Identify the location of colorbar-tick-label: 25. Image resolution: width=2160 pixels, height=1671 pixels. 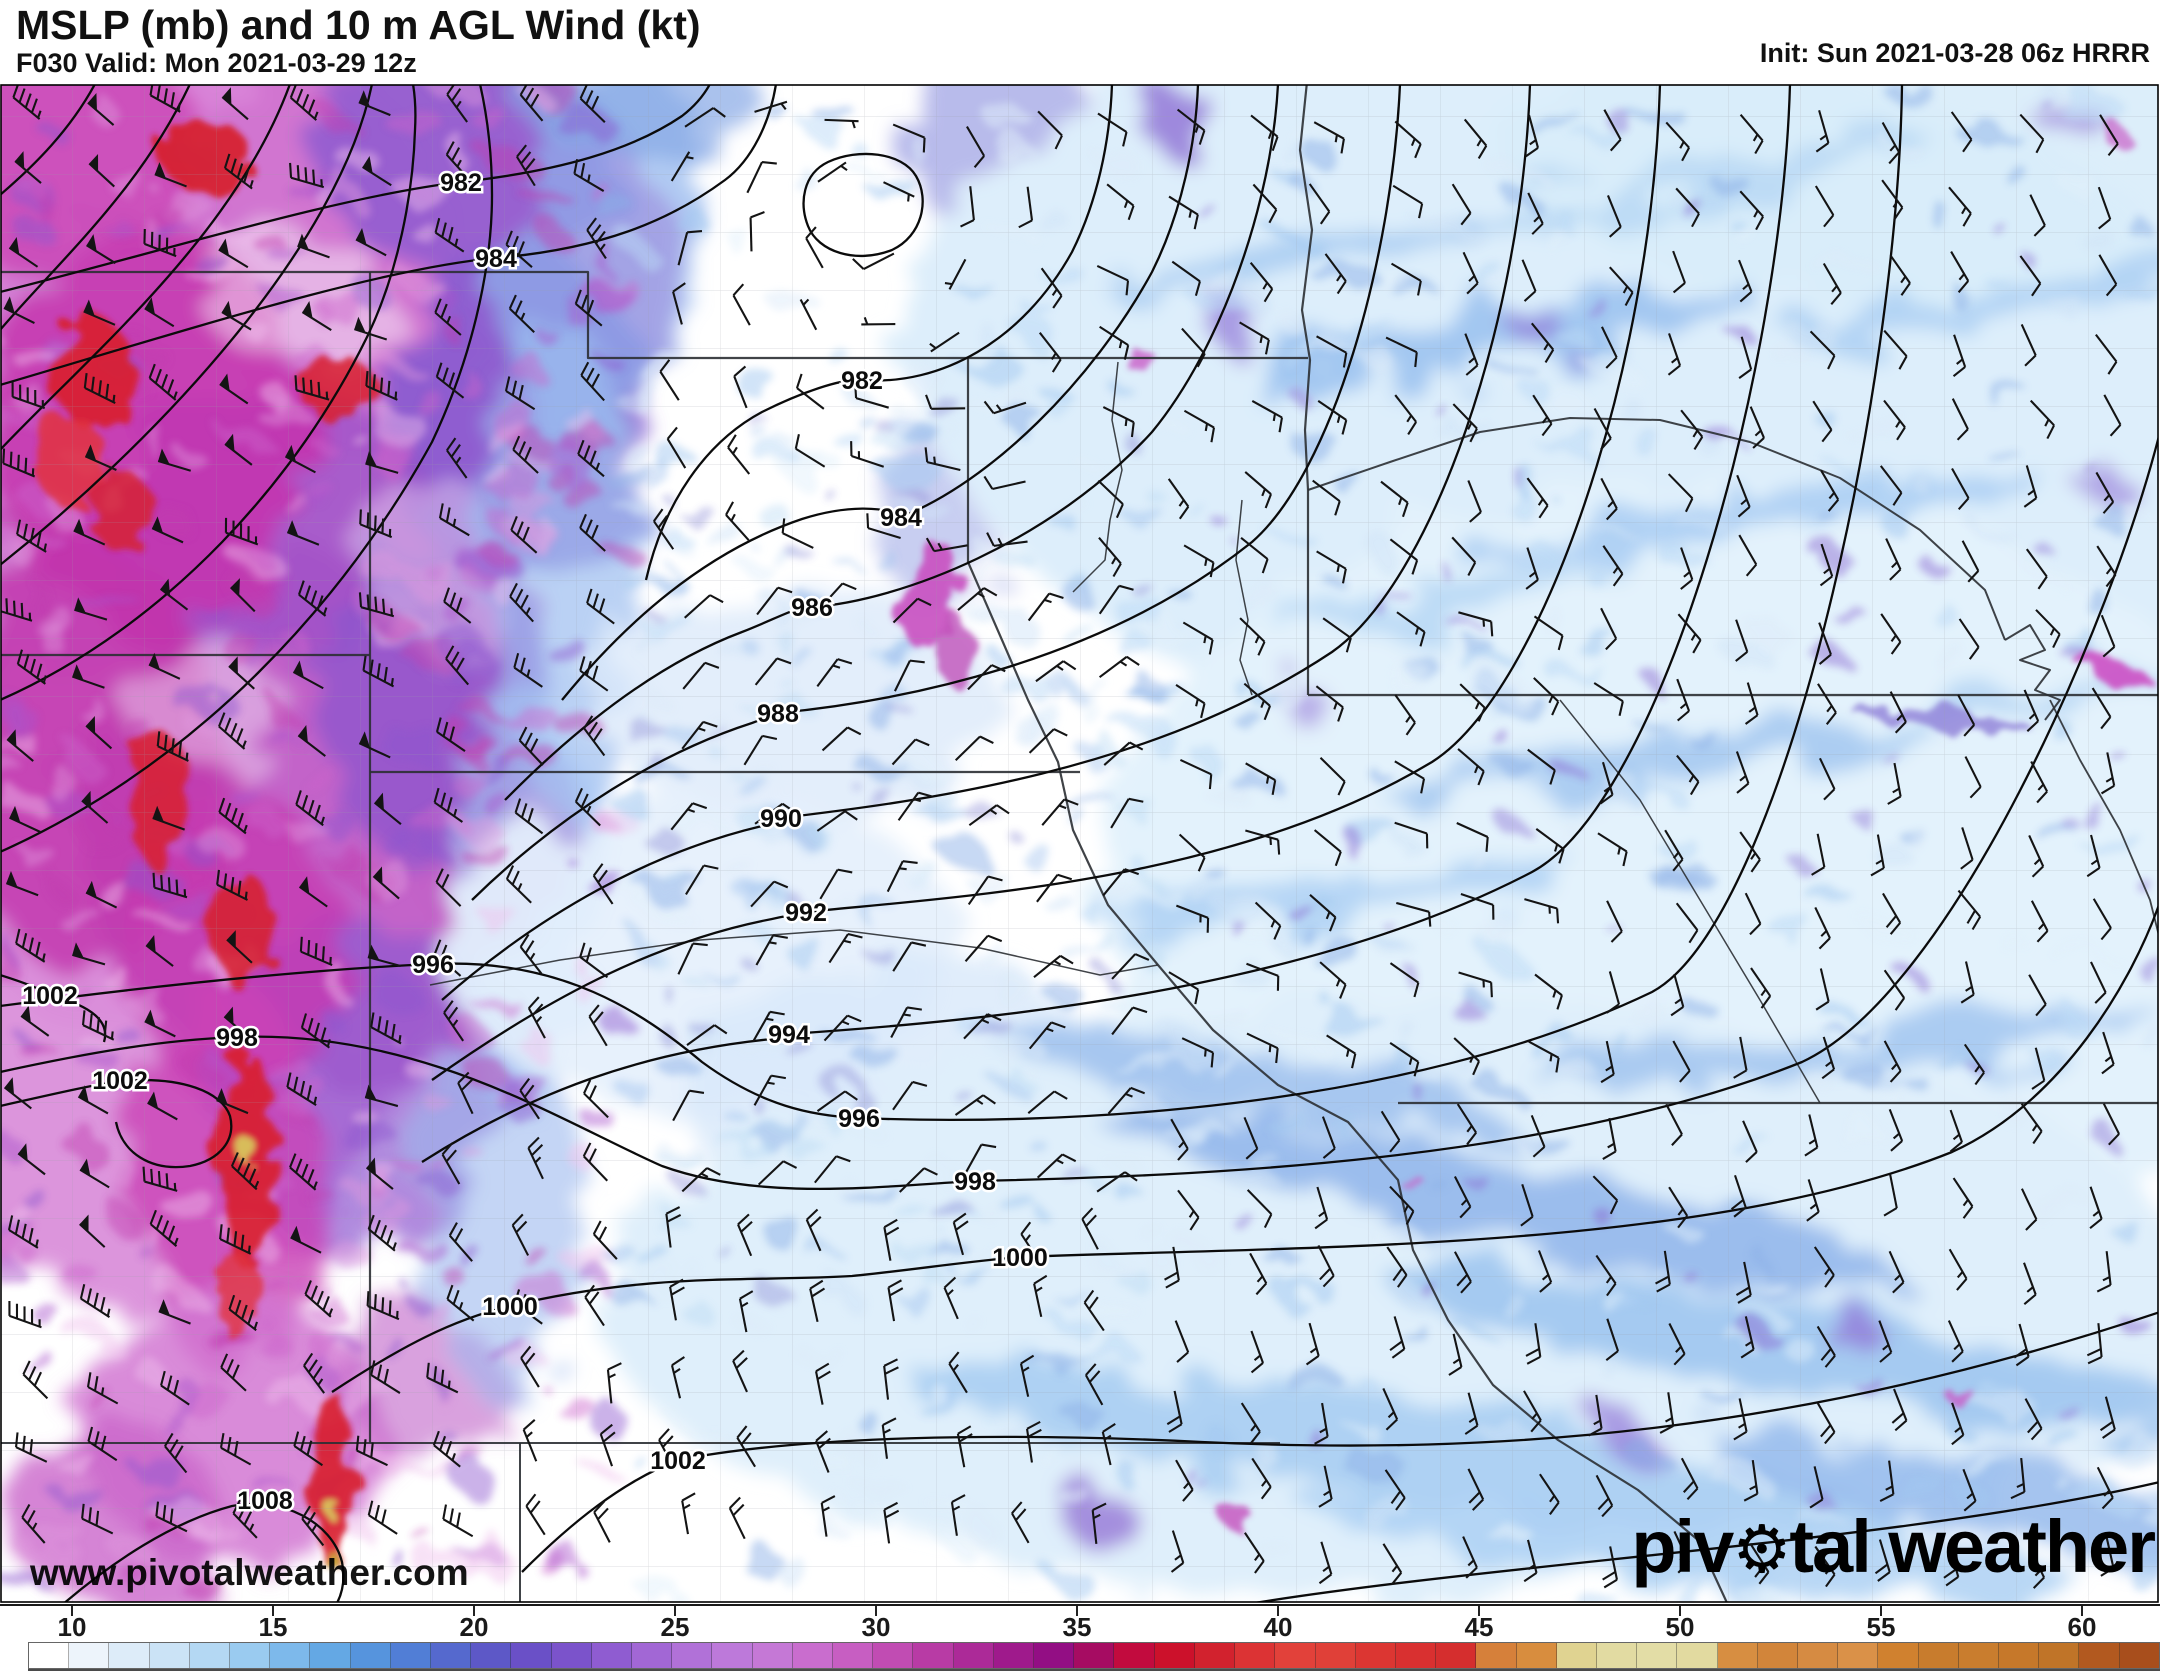
(675, 1627).